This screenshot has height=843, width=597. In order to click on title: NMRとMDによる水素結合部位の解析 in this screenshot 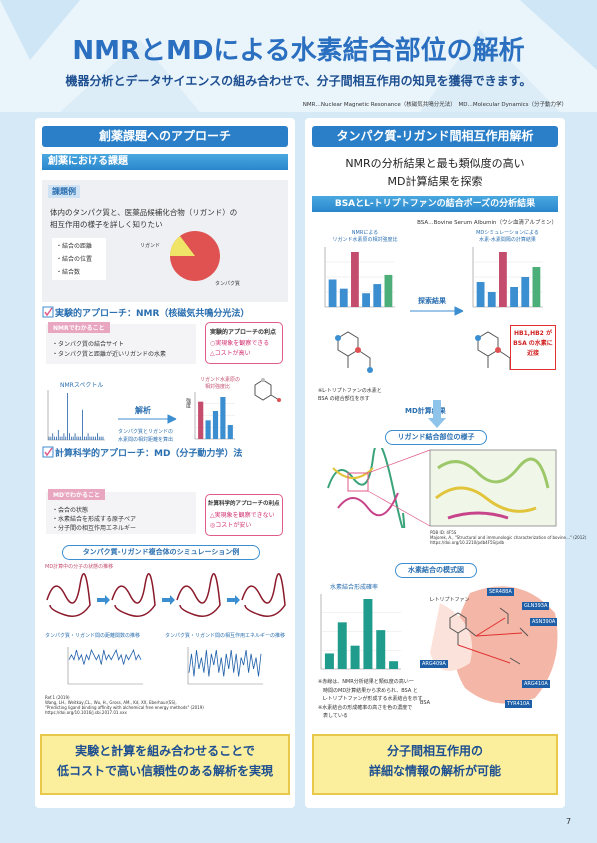, I will do `click(298, 51)`.